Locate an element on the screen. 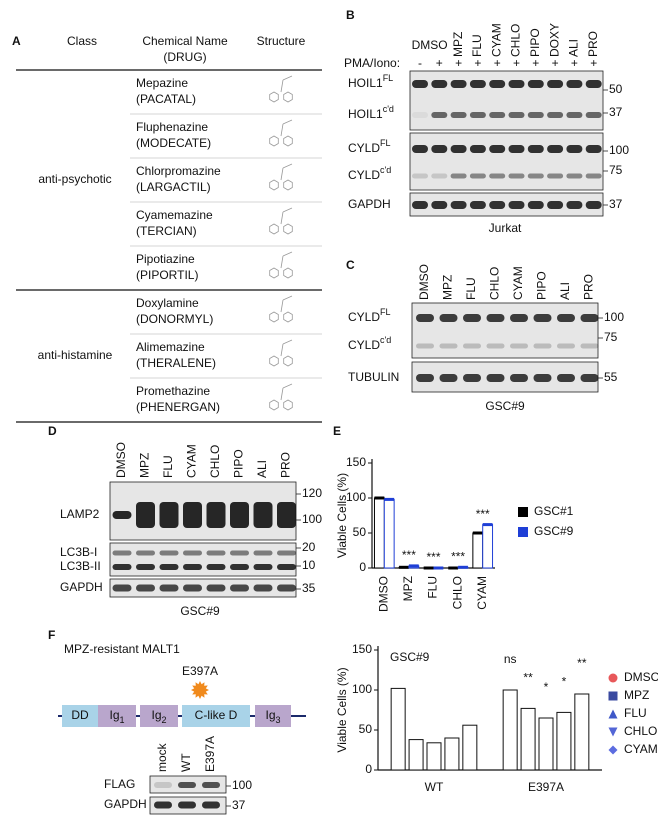 The height and width of the screenshot is (817, 658). significance: * is located at coordinates (546, 687).